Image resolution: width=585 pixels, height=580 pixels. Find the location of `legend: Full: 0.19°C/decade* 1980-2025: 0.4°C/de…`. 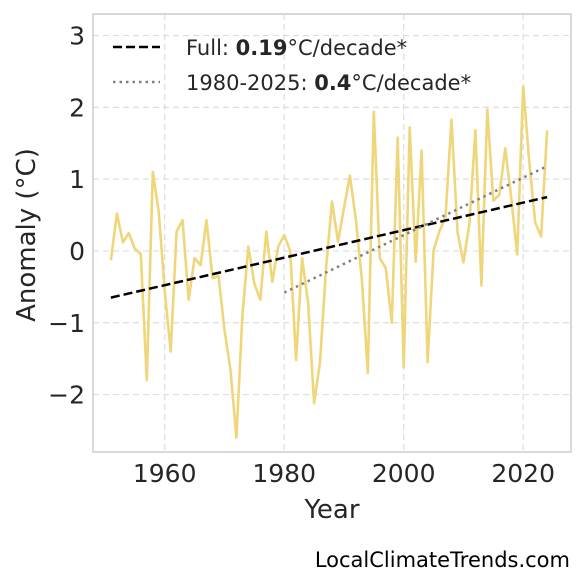

legend: Full: 0.19°C/decade* 1980-2025: 0.4°C/de… is located at coordinates (292, 65).